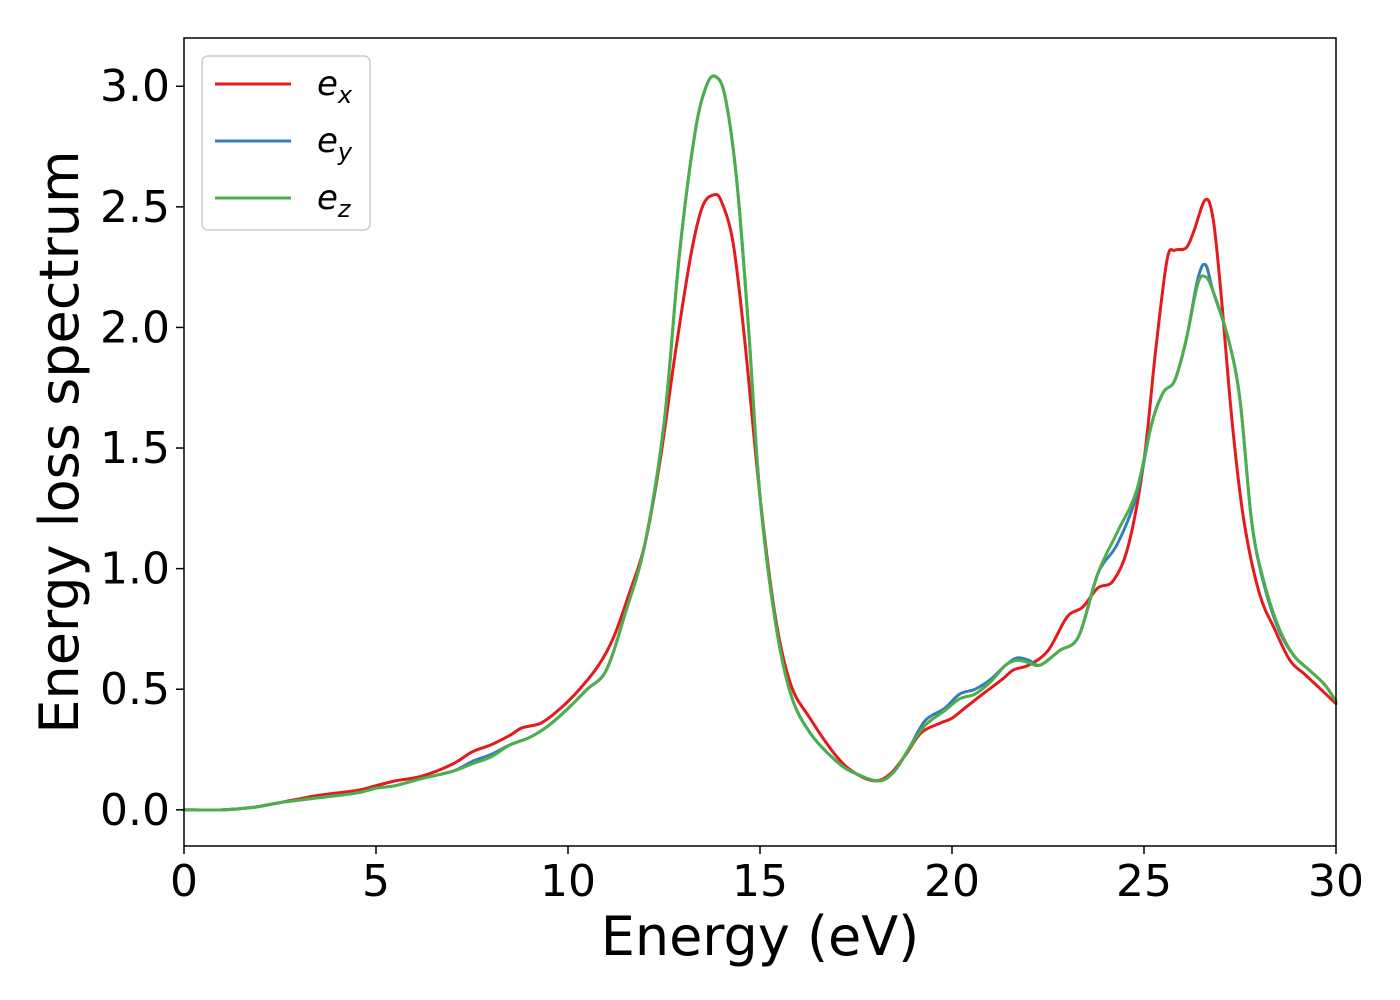 The height and width of the screenshot is (1000, 1400). Describe the element at coordinates (1336, 881) in the screenshot. I see `x-tick-label: 30` at that location.